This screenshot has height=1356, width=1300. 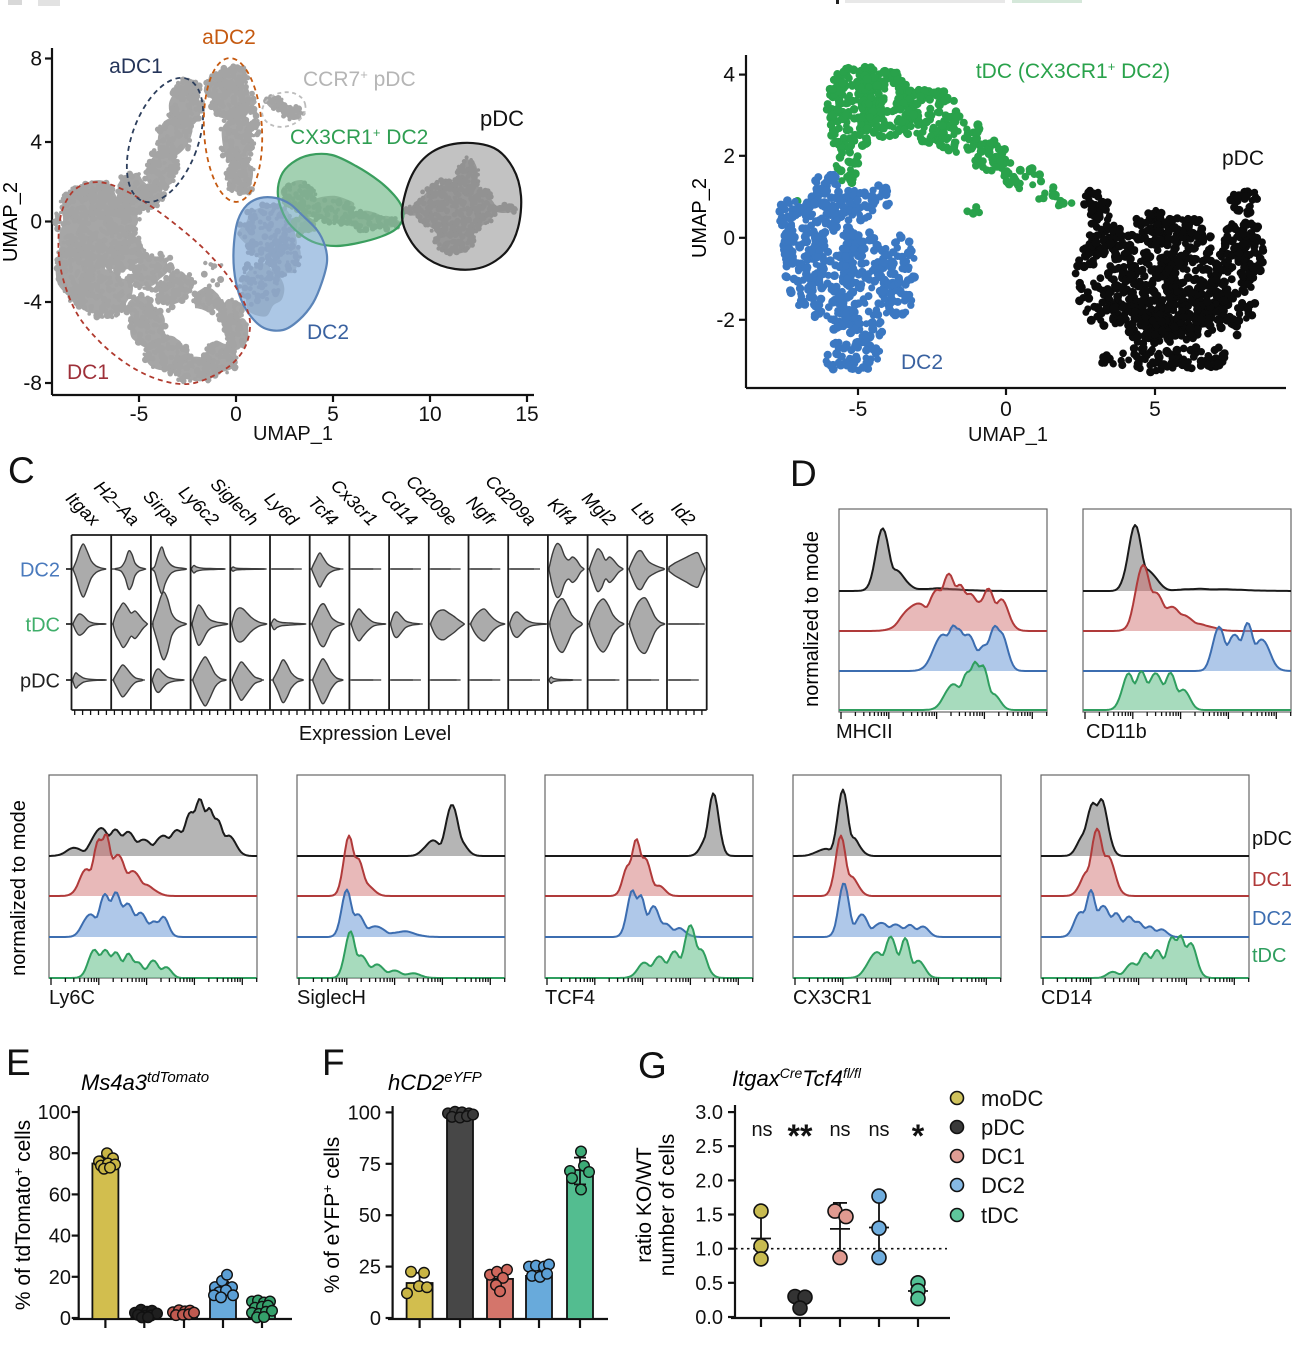 What do you see at coordinates (359, 137) in the screenshot?
I see `svg-text: CX3CR1+ DC2` at bounding box center [359, 137].